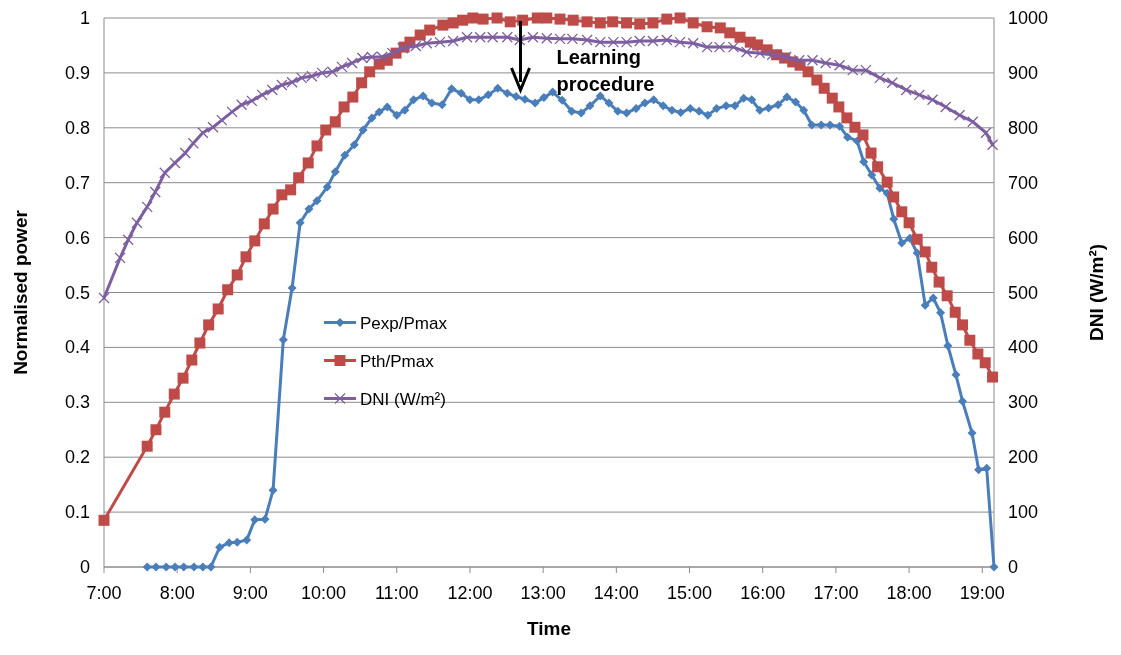  What do you see at coordinates (77, 292) in the screenshot?
I see `y-tick-label: 0.5` at bounding box center [77, 292].